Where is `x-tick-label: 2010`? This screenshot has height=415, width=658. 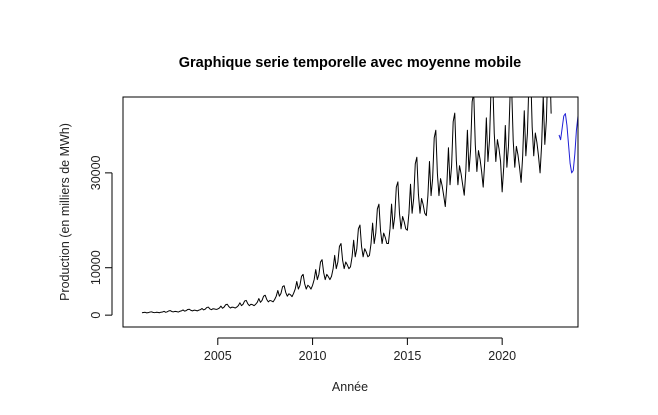 x-tick-label: 2010 is located at coordinates (313, 356).